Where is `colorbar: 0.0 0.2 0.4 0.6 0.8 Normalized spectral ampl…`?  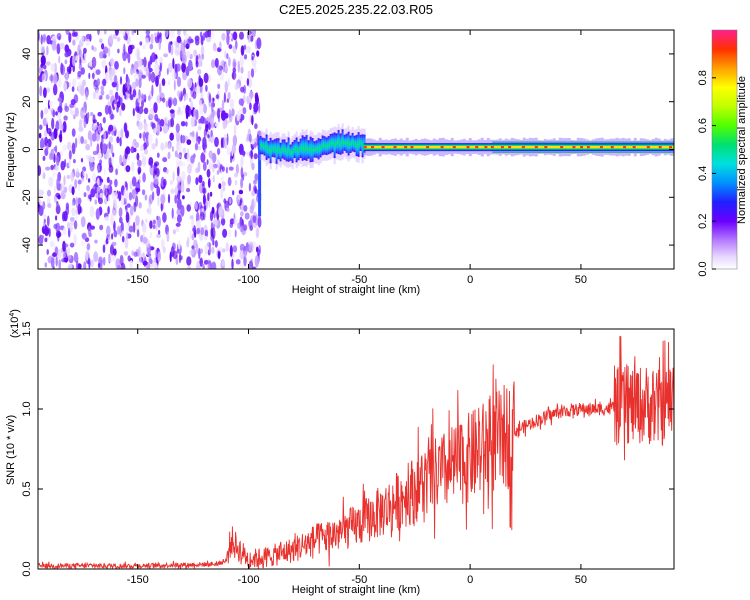 colorbar: 0.0 0.2 0.4 0.6 0.8 Normalized spectral ampl… is located at coordinates (722, 153).